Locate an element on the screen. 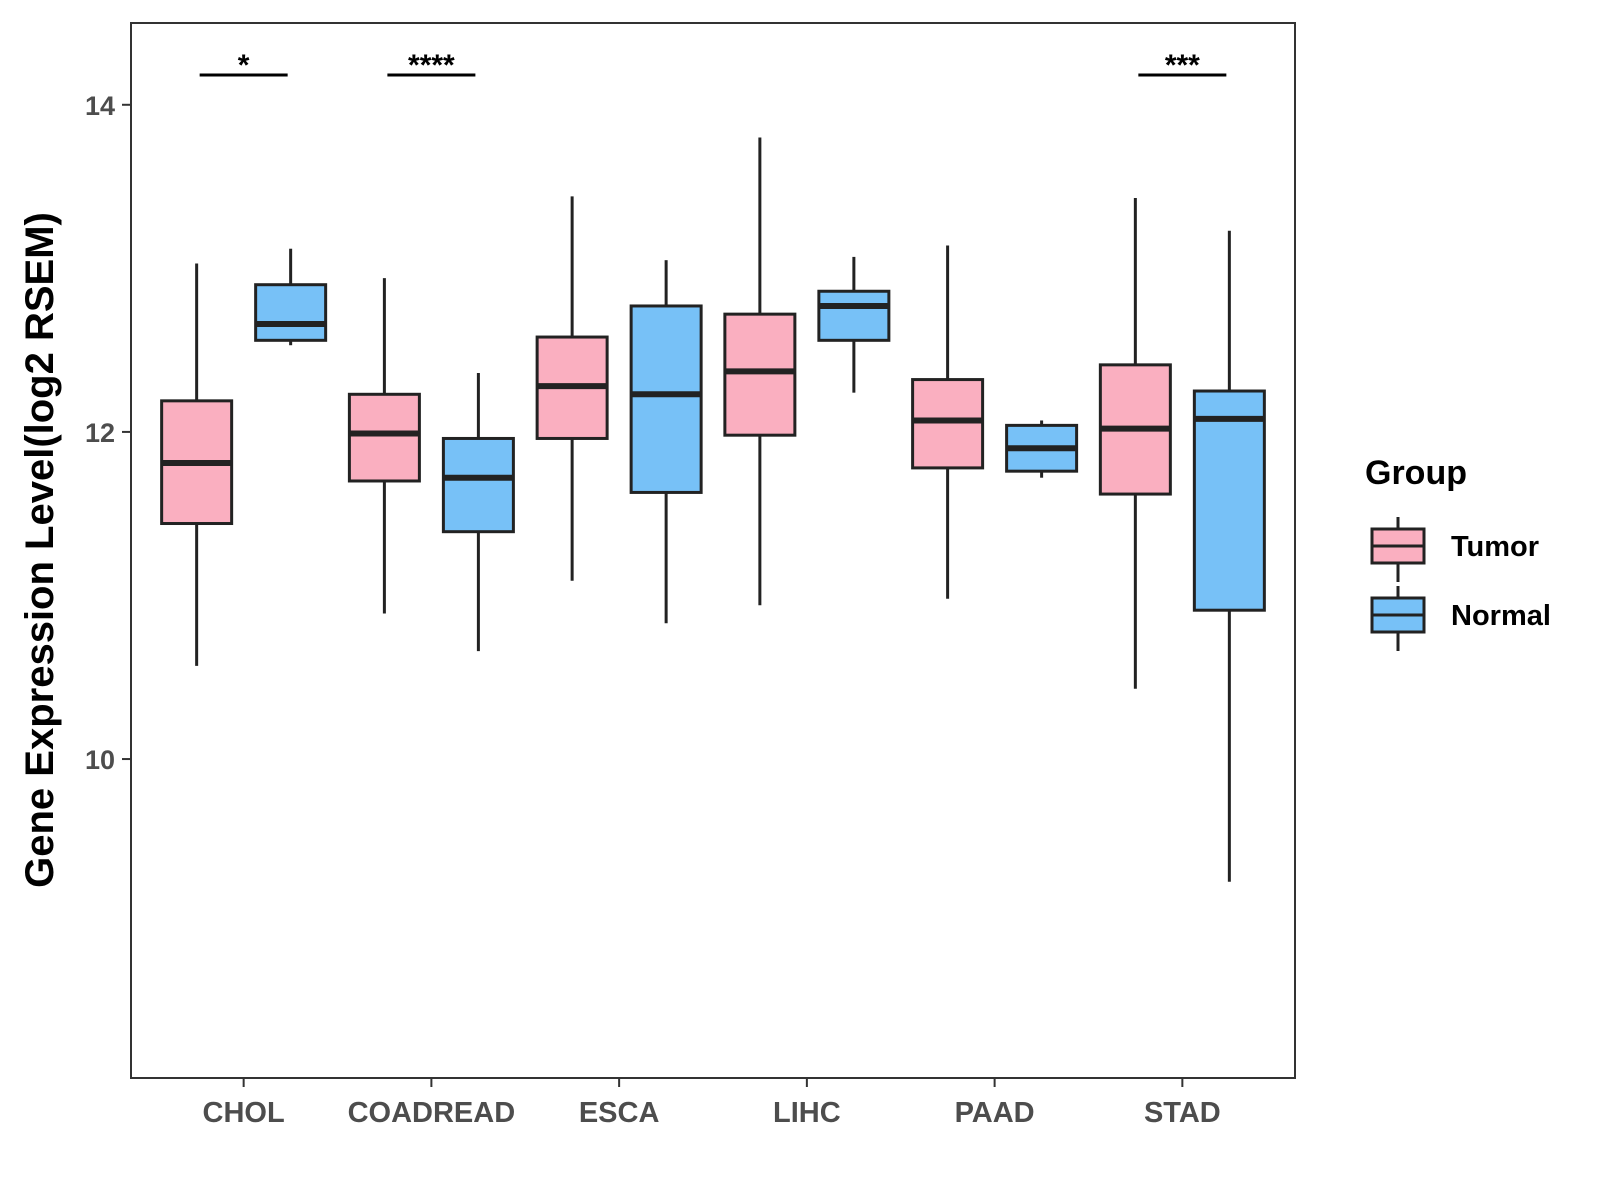  box-coadread-tumor is located at coordinates (384, 446).